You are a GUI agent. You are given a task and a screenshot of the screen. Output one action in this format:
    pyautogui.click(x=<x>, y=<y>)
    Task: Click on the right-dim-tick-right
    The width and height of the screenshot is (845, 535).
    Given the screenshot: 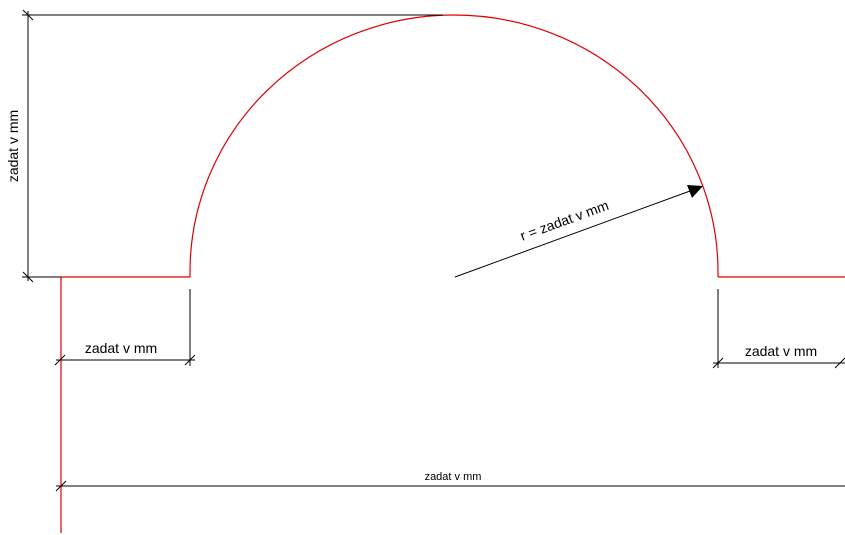 What is the action you would take?
    pyautogui.click(x=839, y=363)
    